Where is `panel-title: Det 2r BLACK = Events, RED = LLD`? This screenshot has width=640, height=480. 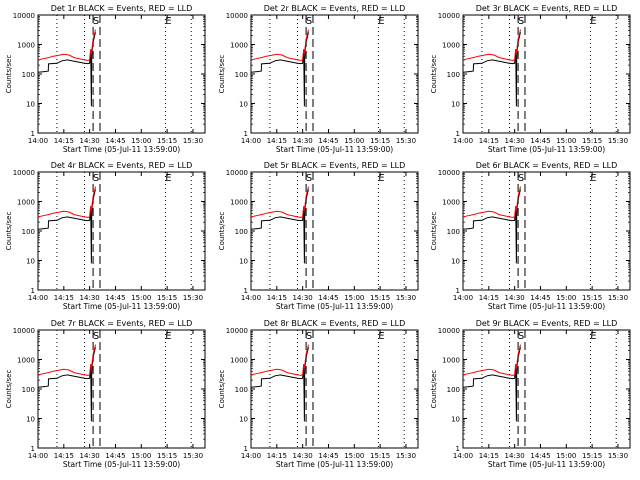
panel-title: Det 2r BLACK = Events, RED = LLD is located at coordinates (335, 8).